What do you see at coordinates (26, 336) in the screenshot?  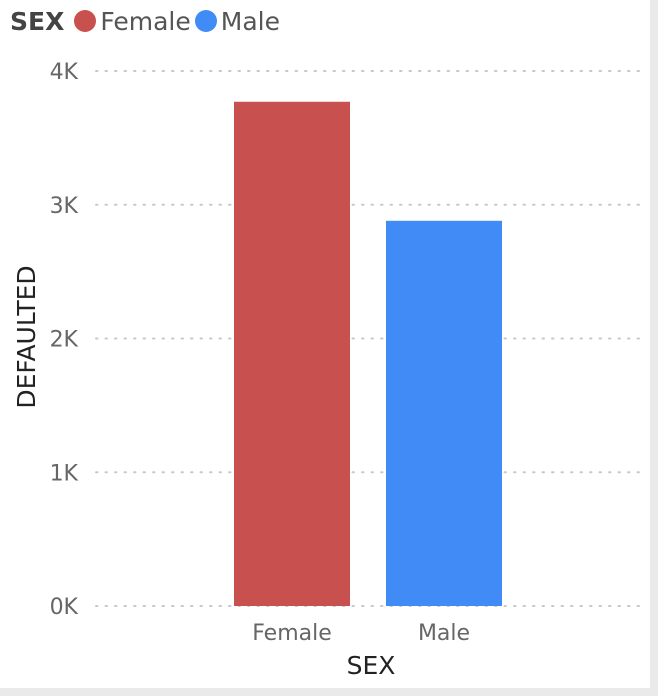 I see `y-axis-title: DEFAULTED` at bounding box center [26, 336].